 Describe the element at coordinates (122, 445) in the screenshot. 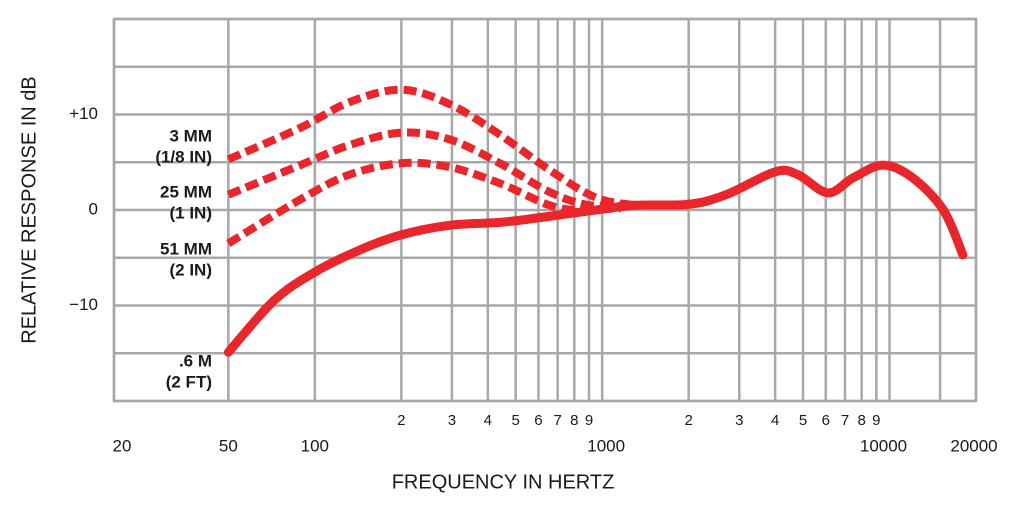

I see `x-tick-label: 20` at that location.